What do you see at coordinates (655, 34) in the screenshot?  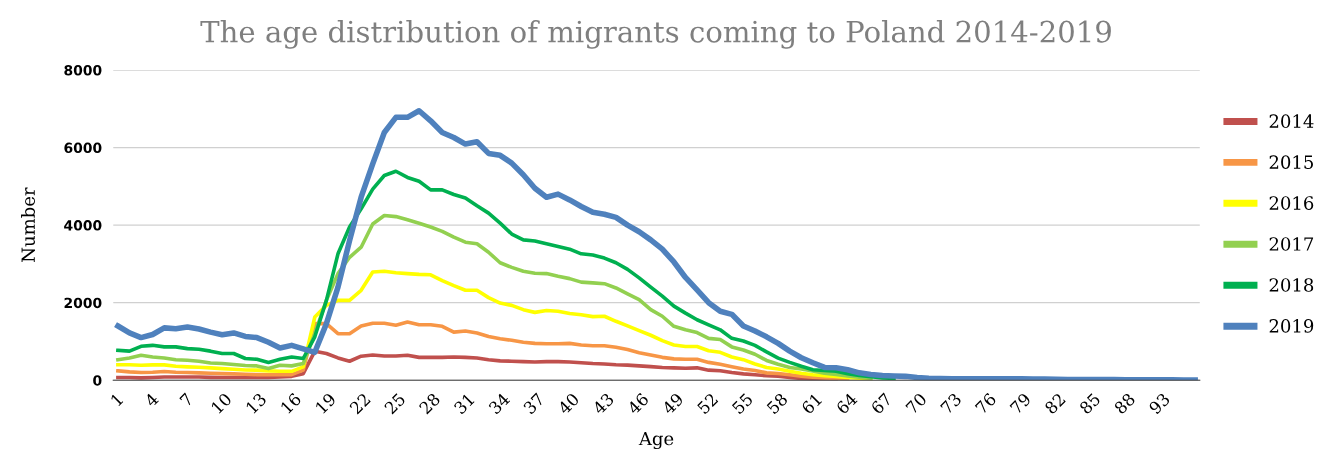 I see `chart-title: The age distribution of migrants coming to Poland 2014-2019` at bounding box center [655, 34].